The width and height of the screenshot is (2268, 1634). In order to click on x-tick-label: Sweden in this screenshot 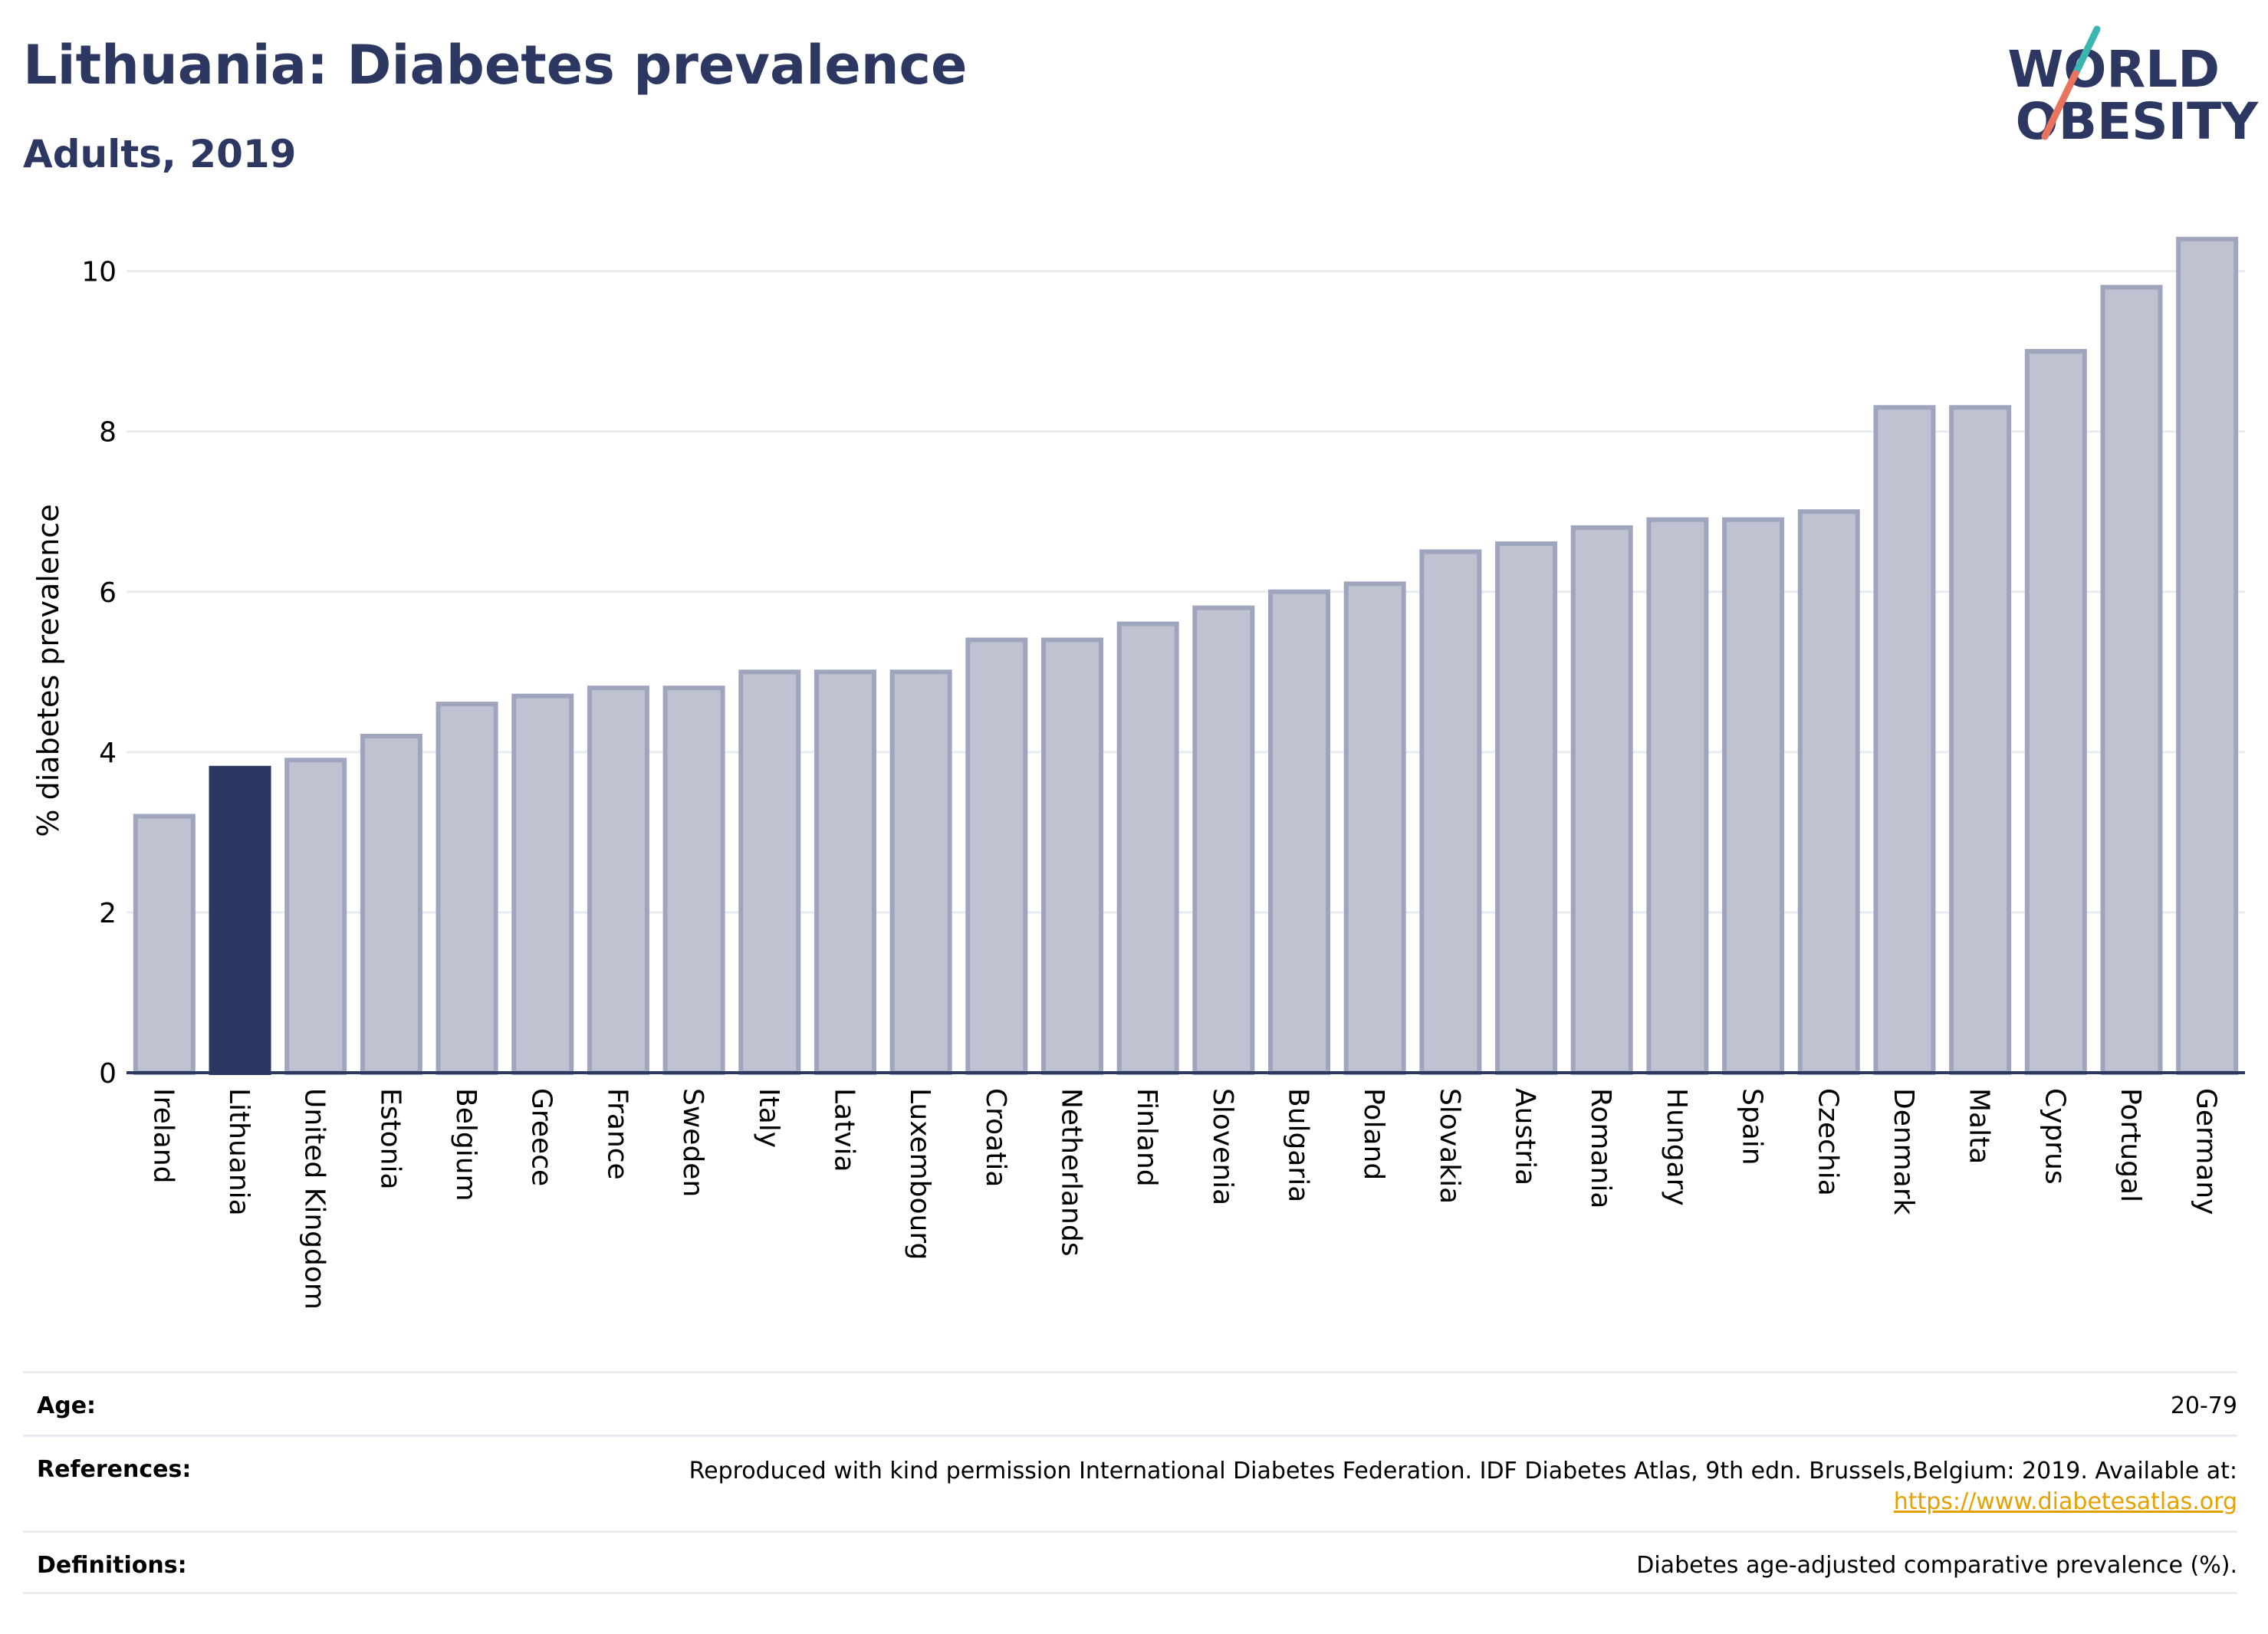, I will do `click(692, 1142)`.